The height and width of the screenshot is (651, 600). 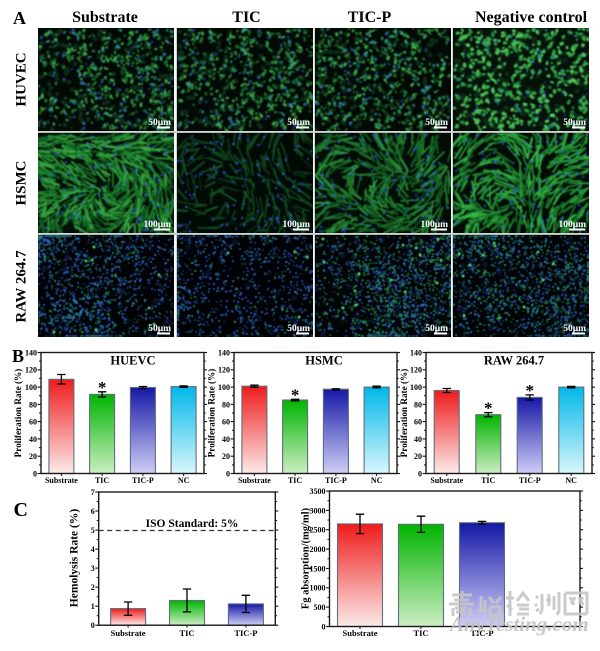 What do you see at coordinates (18, 356) in the screenshot?
I see `svg-text: B` at bounding box center [18, 356].